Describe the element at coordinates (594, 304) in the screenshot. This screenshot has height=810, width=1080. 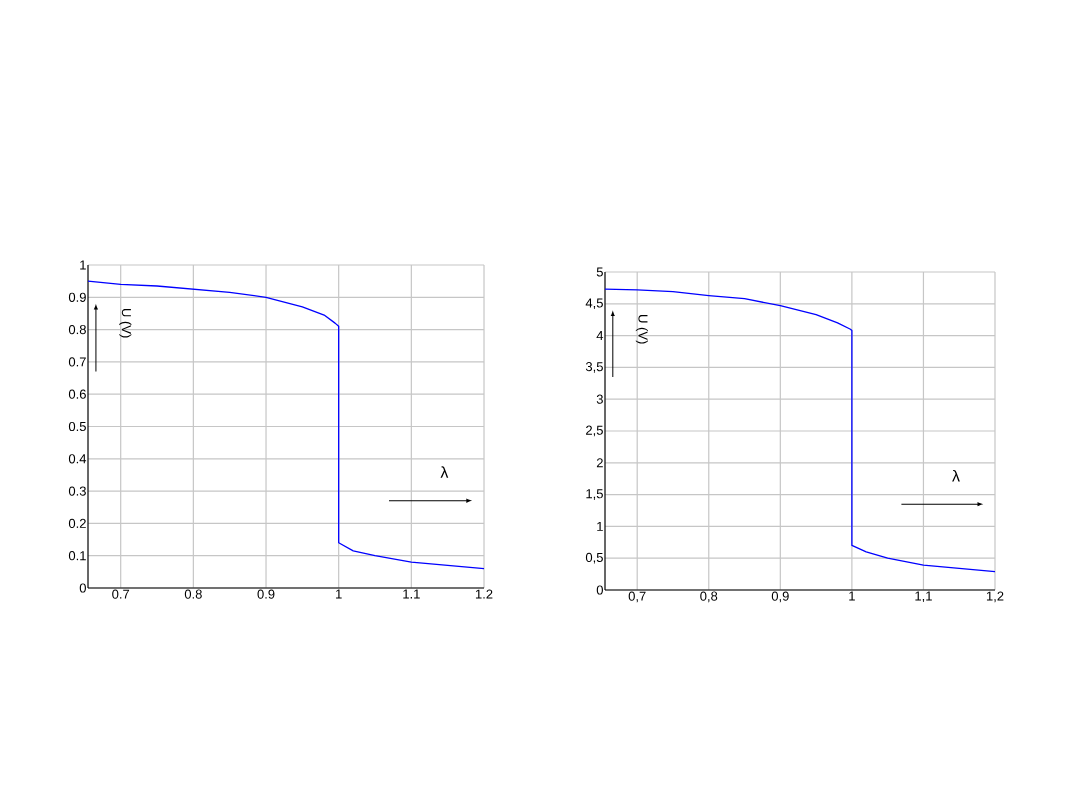
I see `y-tick-label: 4,5` at that location.